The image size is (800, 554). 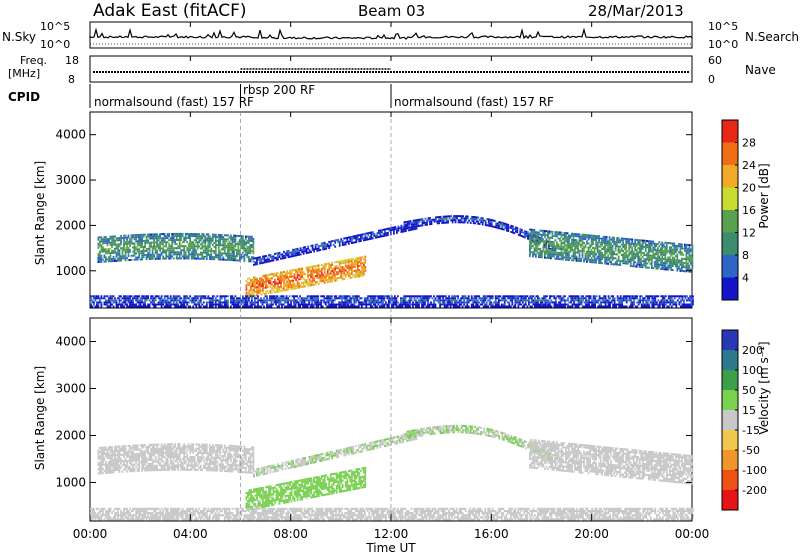 I want to click on power-colorbar-tick-label-0: 4, so click(x=745, y=278).